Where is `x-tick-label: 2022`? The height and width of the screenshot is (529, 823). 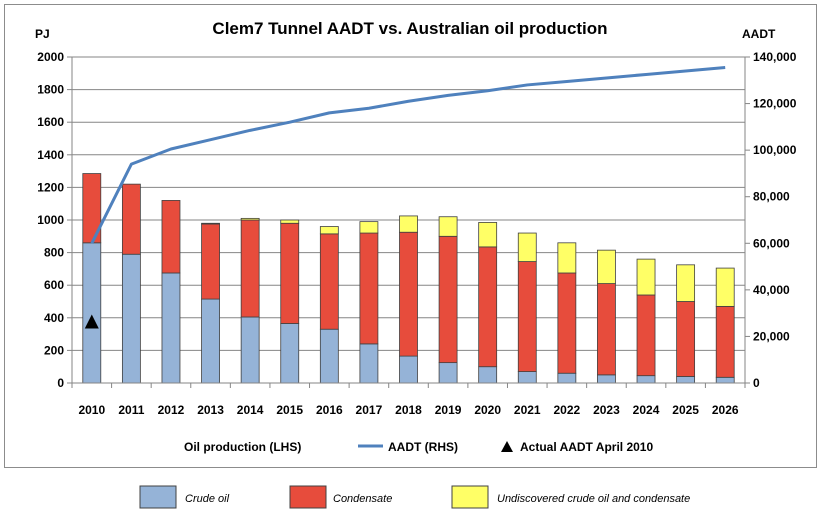
x-tick-label: 2022 is located at coordinates (567, 410).